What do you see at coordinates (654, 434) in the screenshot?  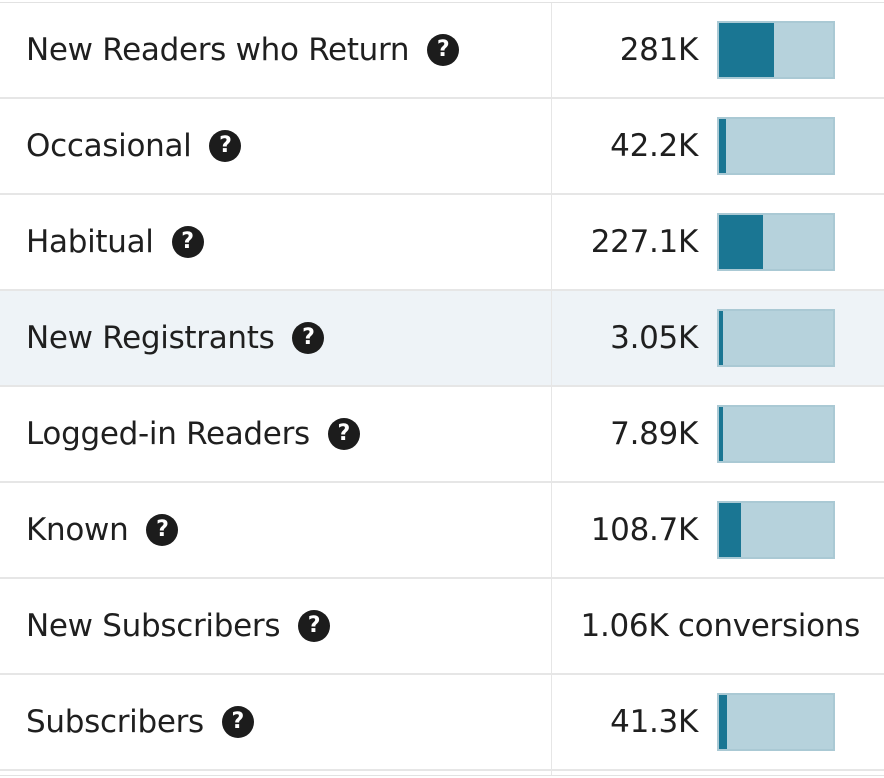 I see `metric-value: 7.89K` at bounding box center [654, 434].